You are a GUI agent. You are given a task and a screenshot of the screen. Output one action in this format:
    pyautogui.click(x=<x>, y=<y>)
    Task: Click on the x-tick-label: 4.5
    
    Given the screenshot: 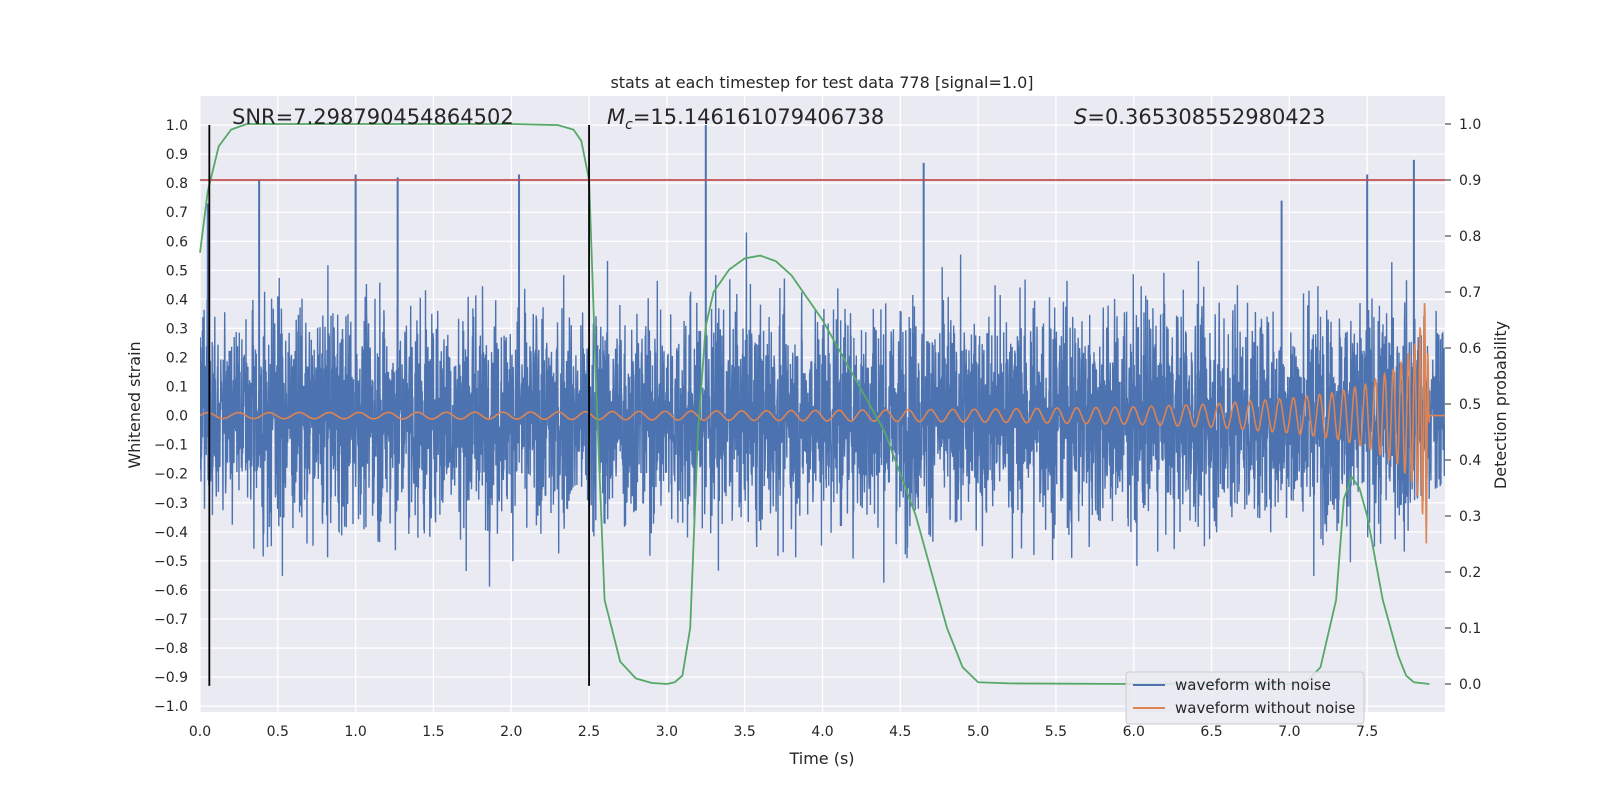 What is the action you would take?
    pyautogui.click(x=900, y=732)
    